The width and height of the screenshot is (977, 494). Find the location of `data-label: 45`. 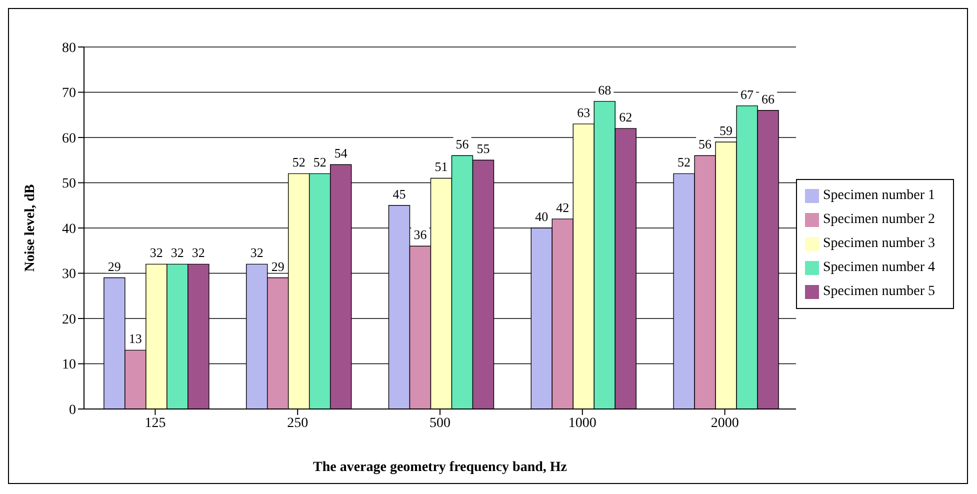

data-label: 45 is located at coordinates (399, 194).